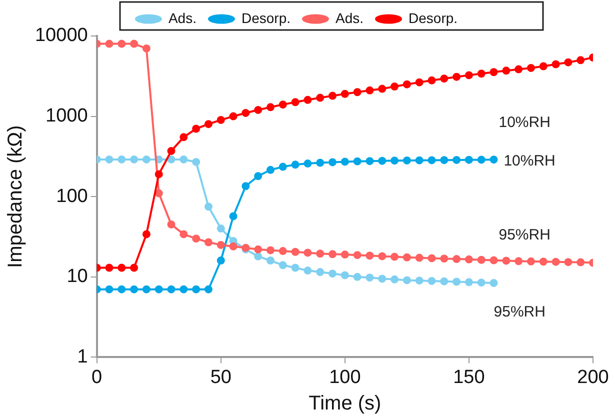 The image size is (615, 416). What do you see at coordinates (97, 377) in the screenshot?
I see `x-tick-label: 0` at bounding box center [97, 377].